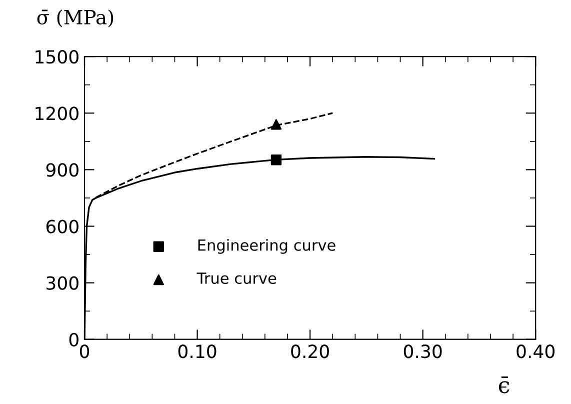 The image size is (571, 404). Describe the element at coordinates (310, 351) in the screenshot. I see `x-tick-label: 0.20` at that location.